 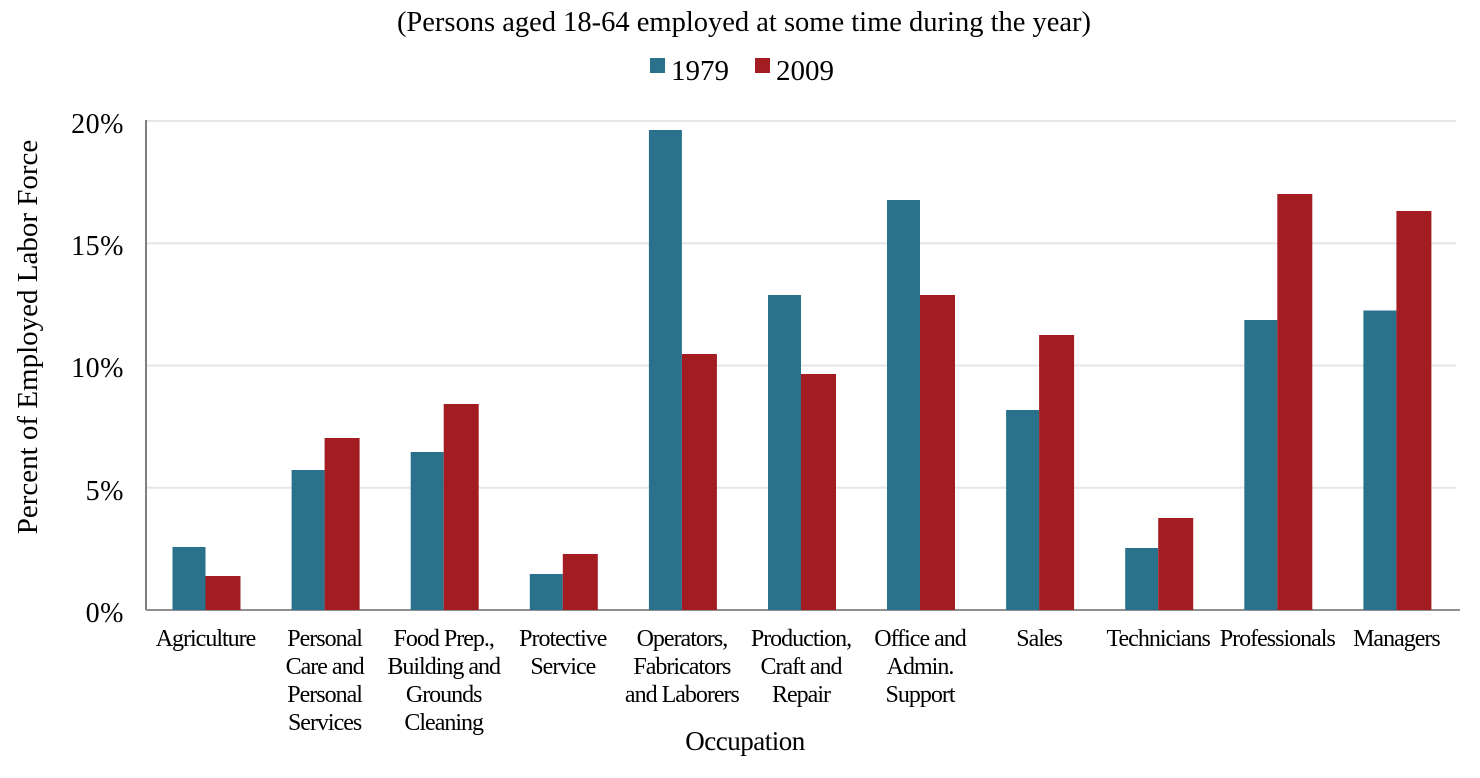 What do you see at coordinates (682, 667) in the screenshot?
I see `svg-text: Fabricators` at bounding box center [682, 667].